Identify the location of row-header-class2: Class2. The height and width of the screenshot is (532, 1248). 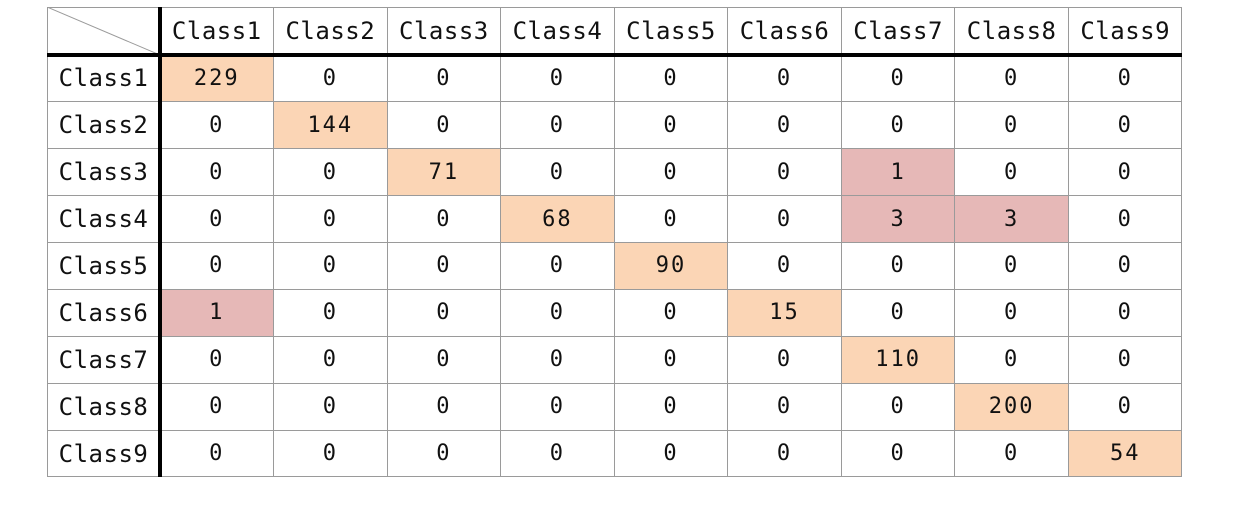
(103, 125).